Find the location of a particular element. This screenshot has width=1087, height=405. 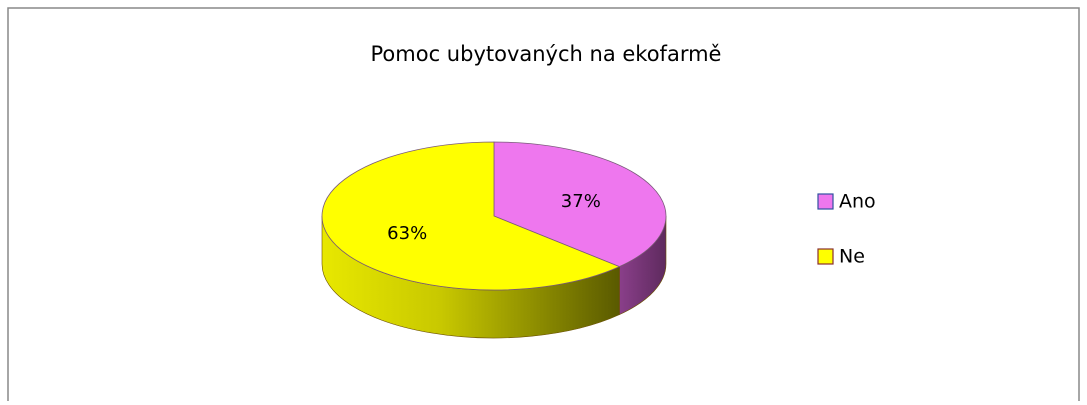

data-label: 37% is located at coordinates (581, 201).